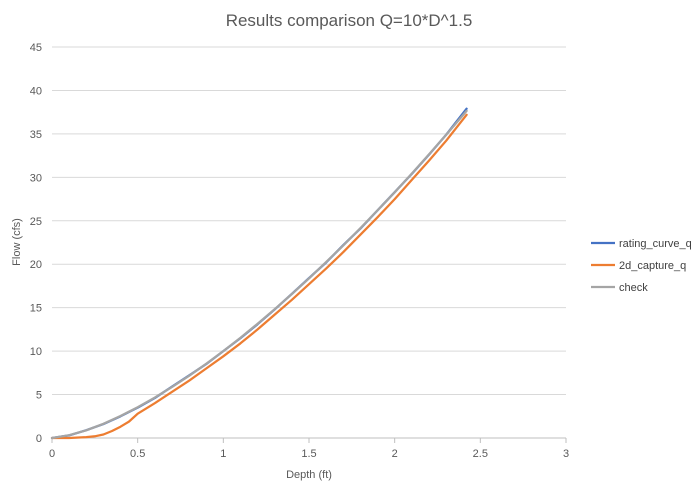 The width and height of the screenshot is (698, 486). I want to click on x-axis-ticks: 0 0.5 1 1.5 2 2.5 3, so click(309, 449).